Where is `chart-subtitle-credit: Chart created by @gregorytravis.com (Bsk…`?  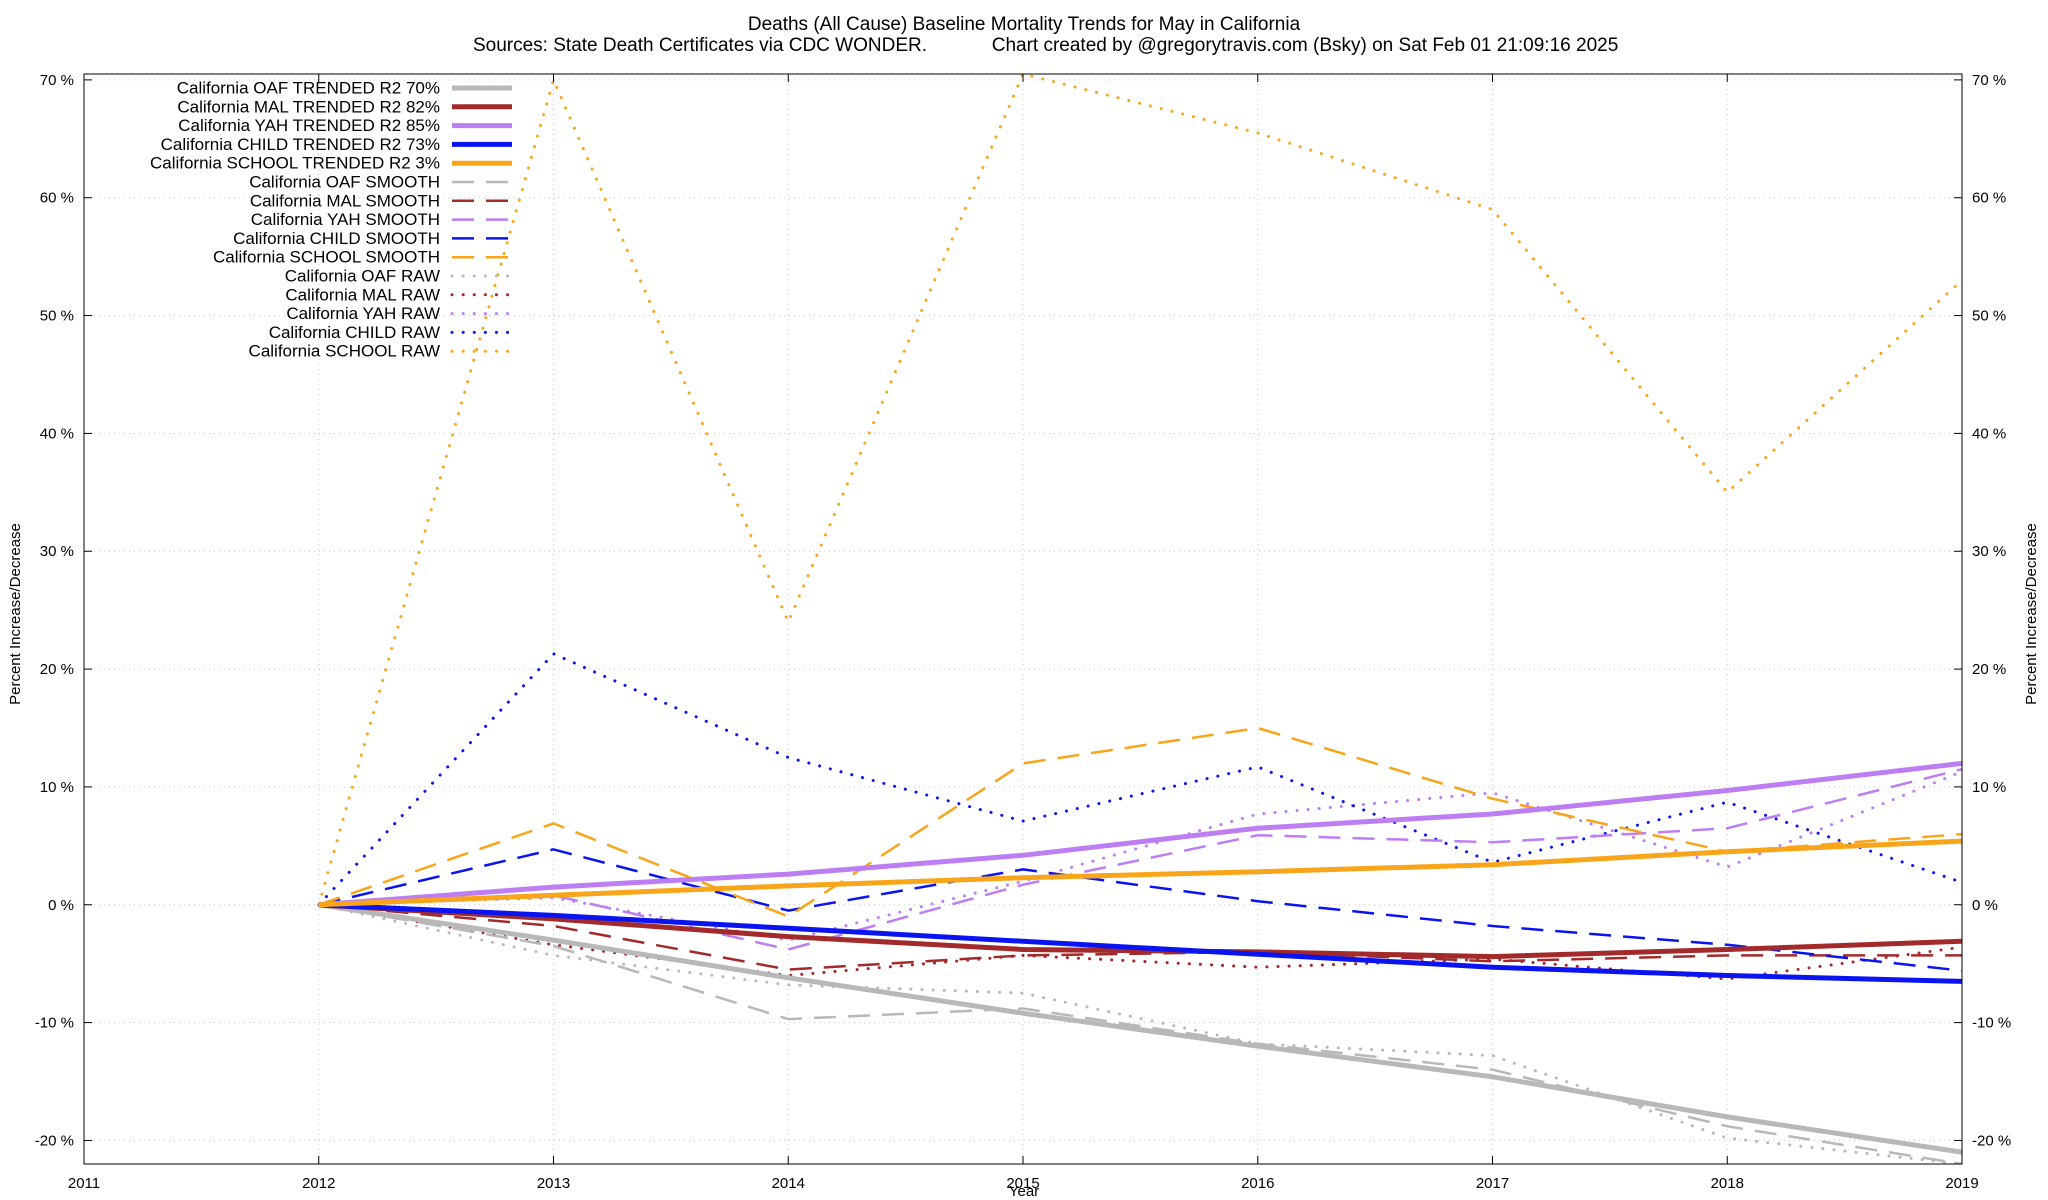
chart-subtitle-credit: Chart created by @gregorytravis.com (Bsk… is located at coordinates (1305, 45).